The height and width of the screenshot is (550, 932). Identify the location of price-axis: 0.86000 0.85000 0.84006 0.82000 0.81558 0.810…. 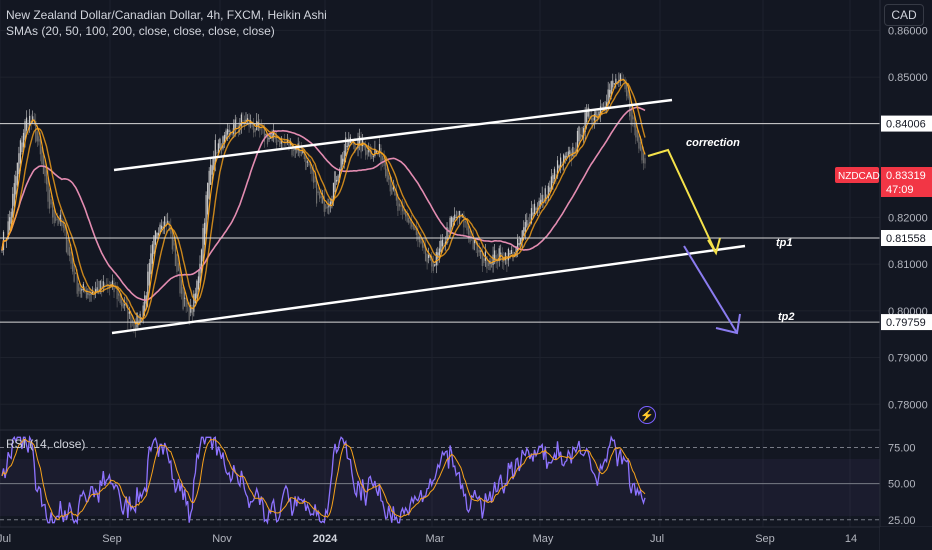
(906, 218).